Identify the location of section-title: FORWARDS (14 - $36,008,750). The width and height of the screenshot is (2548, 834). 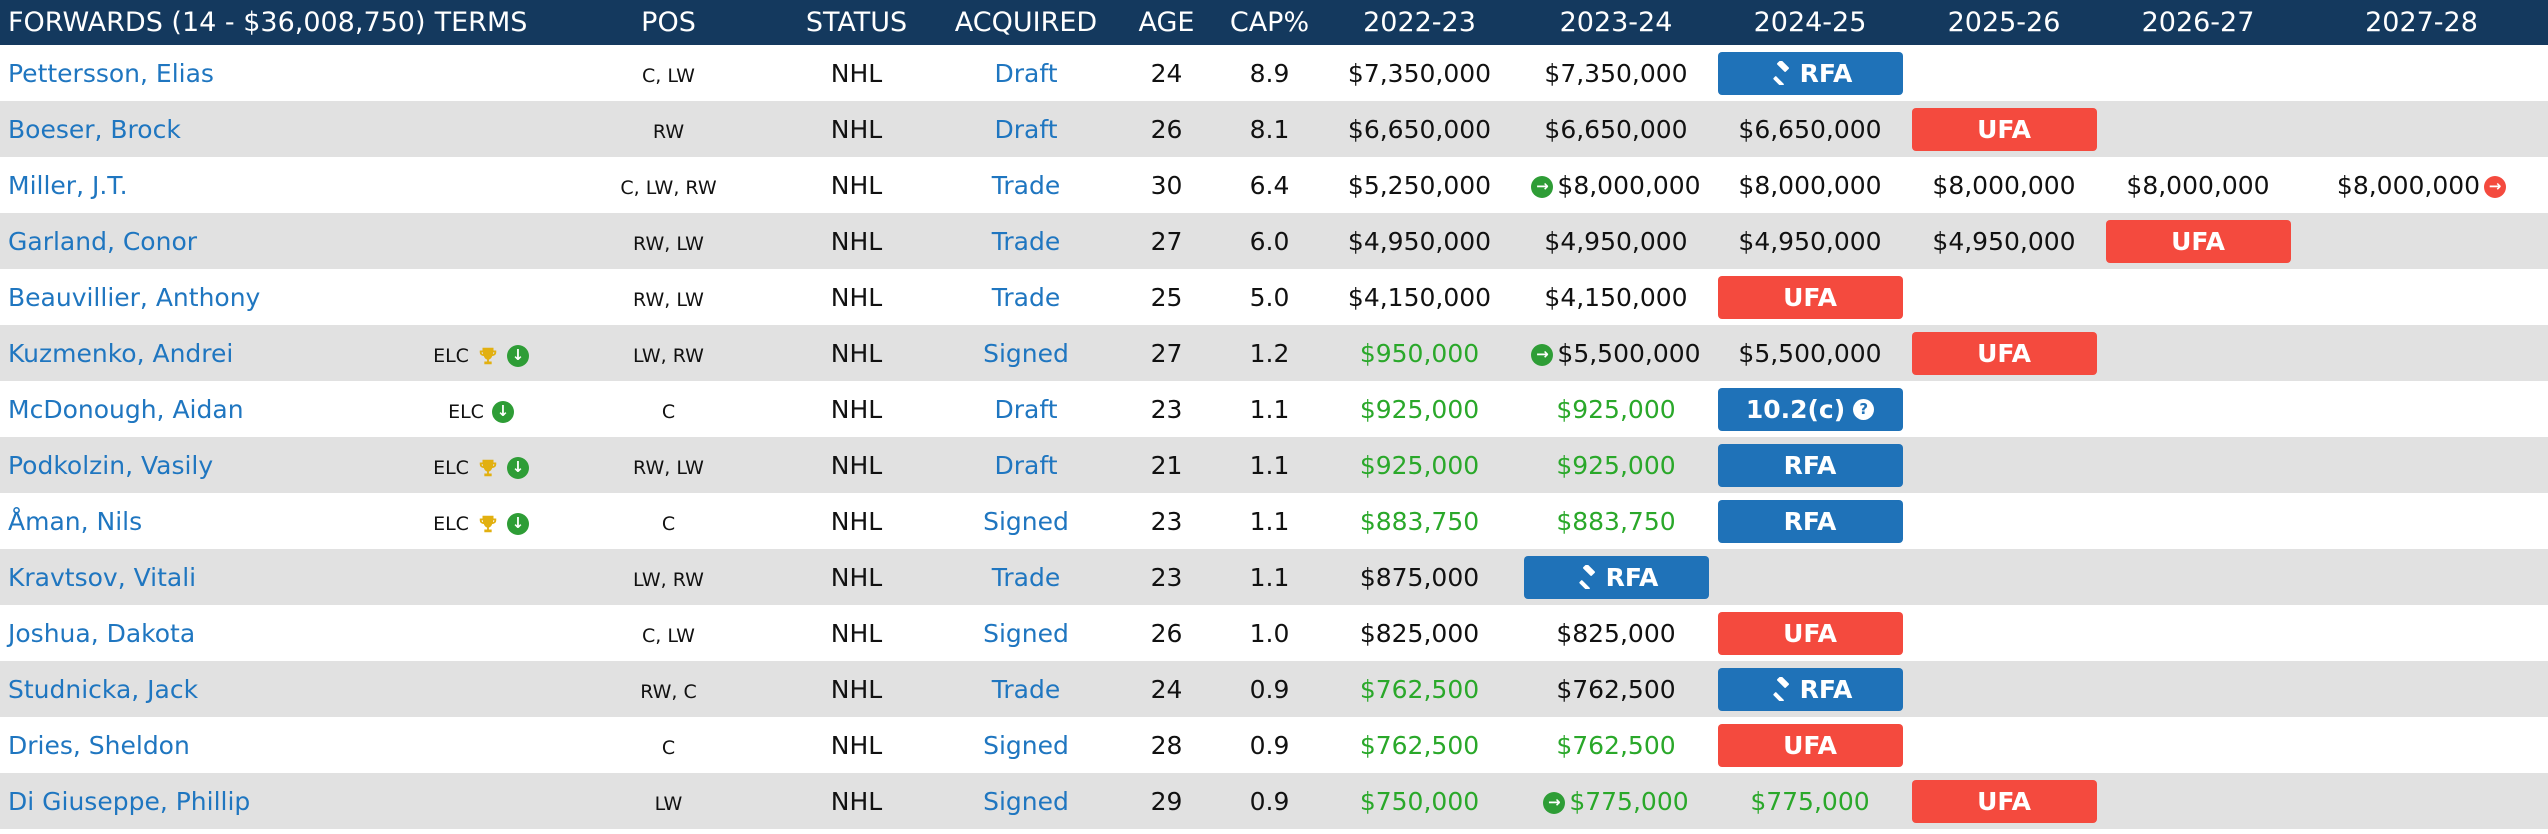
(213, 22).